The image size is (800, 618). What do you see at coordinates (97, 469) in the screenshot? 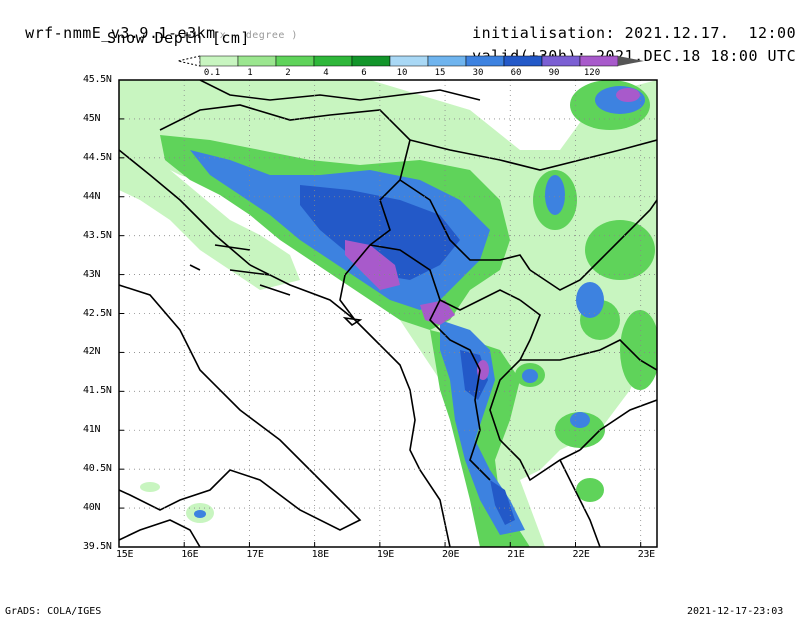
I see `lat-label: 40.5N` at bounding box center [97, 469].